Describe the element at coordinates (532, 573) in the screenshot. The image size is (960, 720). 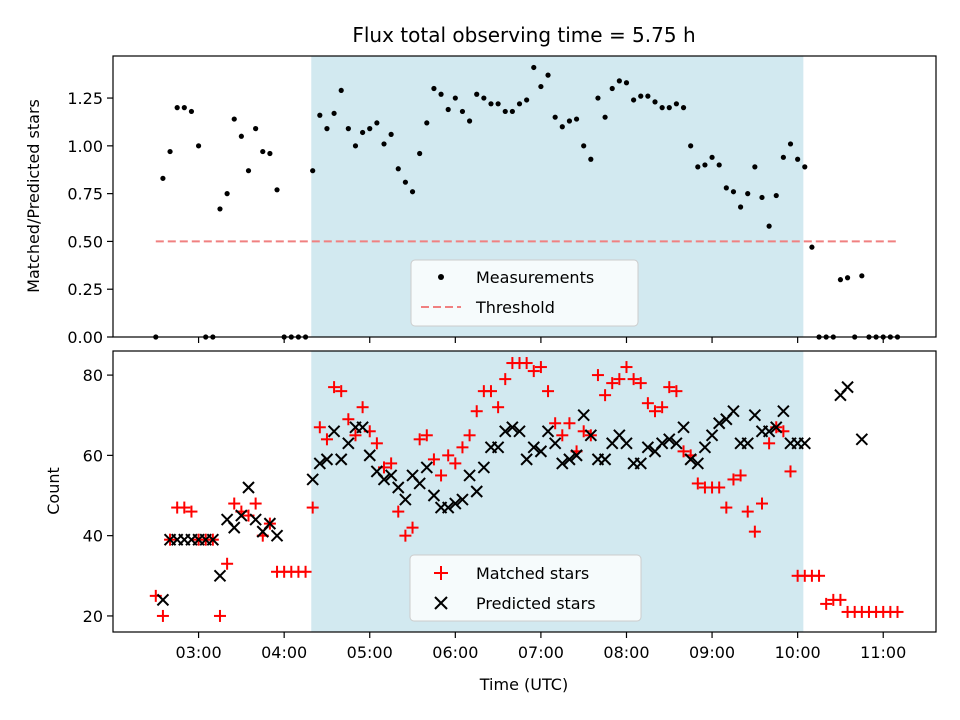
I see `legend-matched-label: Matched stars` at that location.